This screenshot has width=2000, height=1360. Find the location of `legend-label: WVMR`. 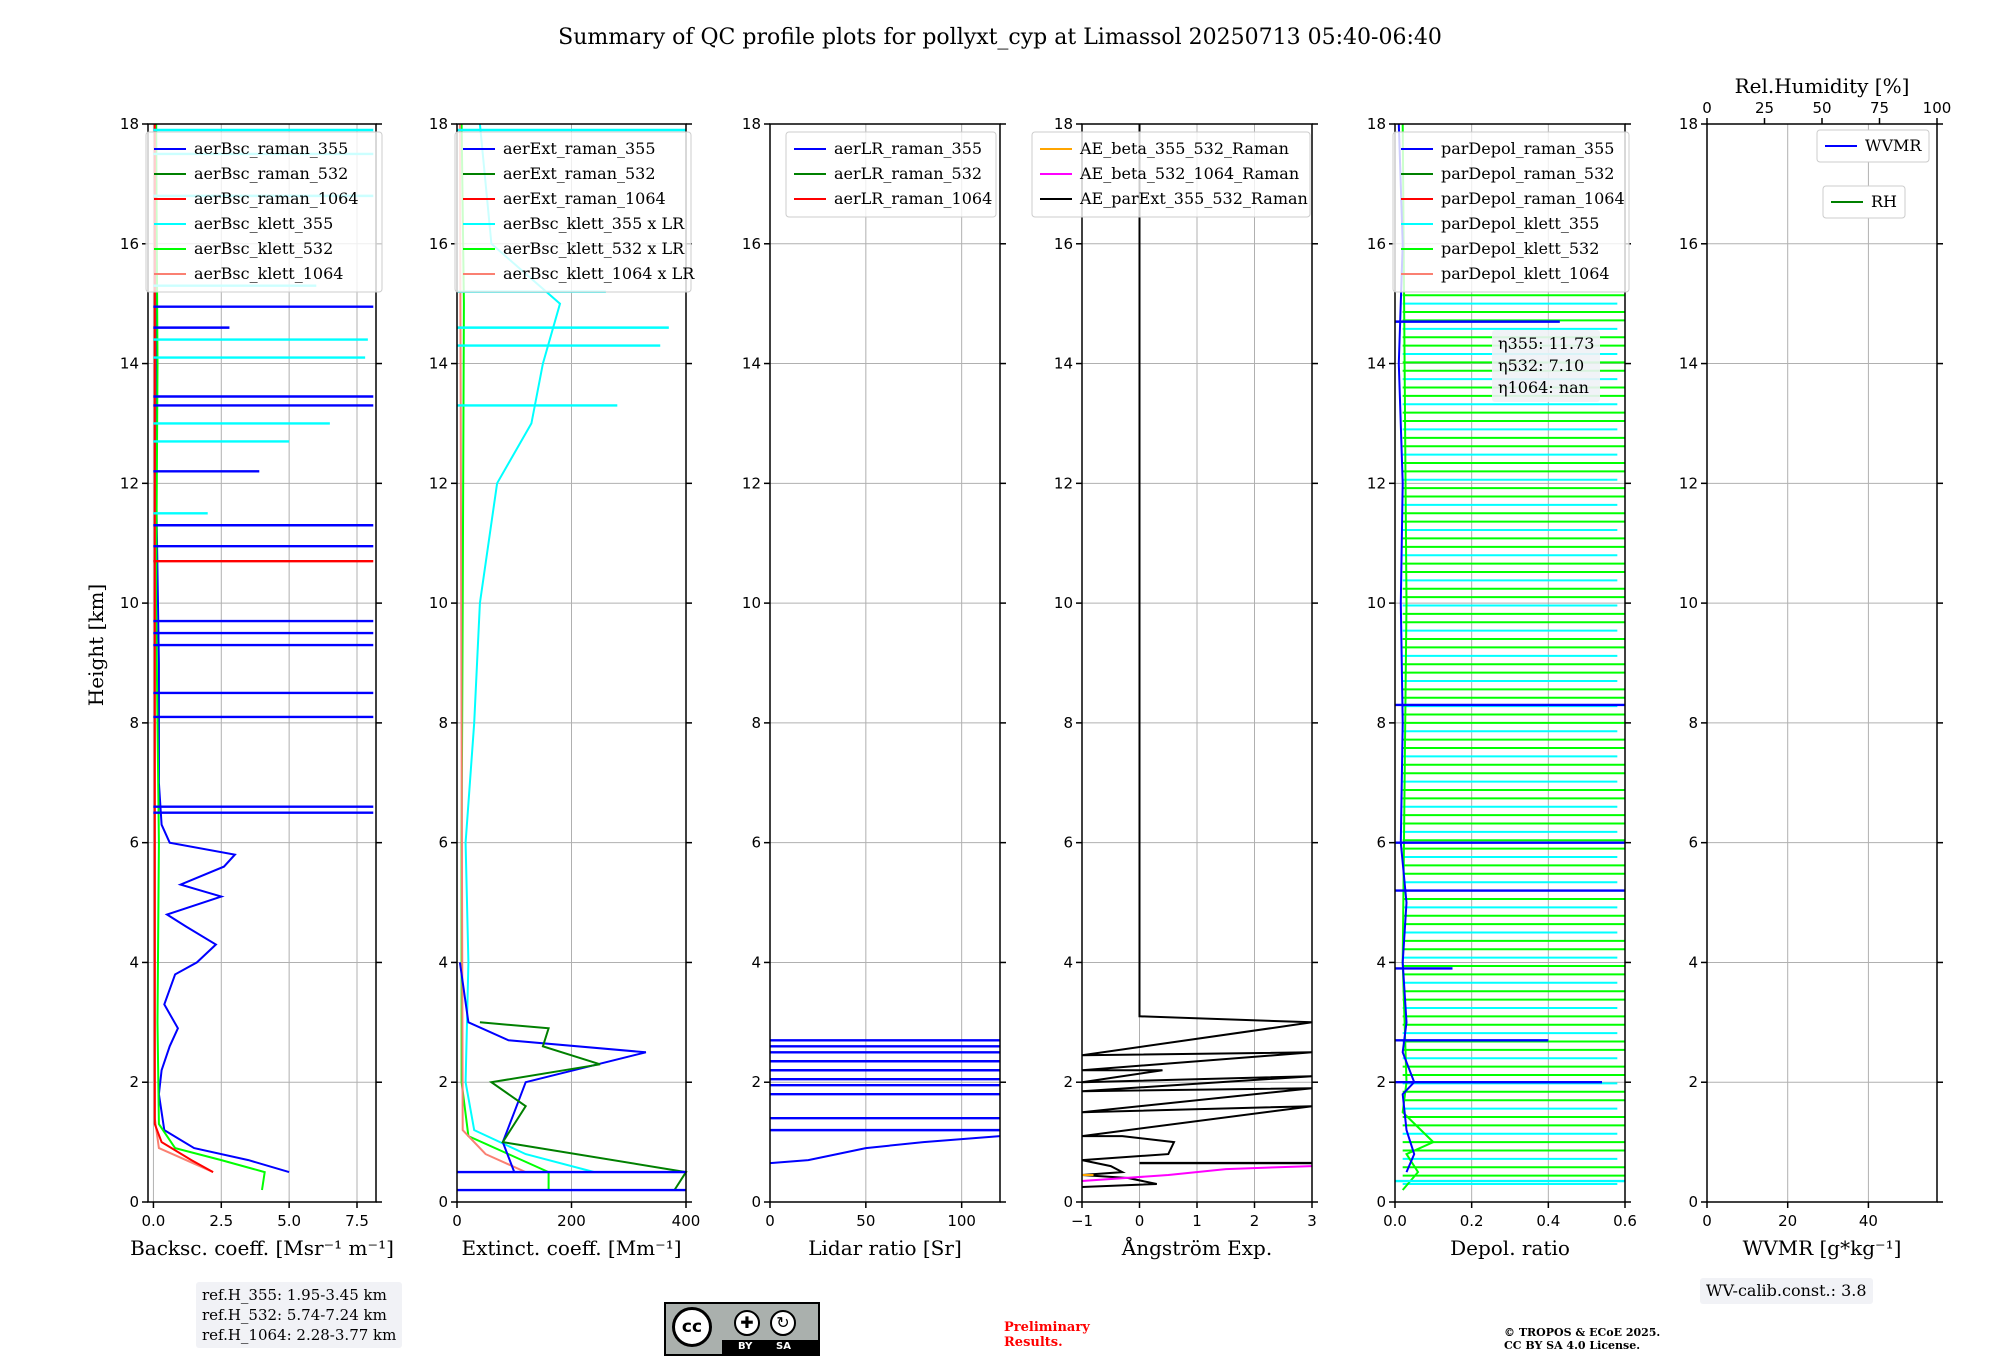

legend-label: WVMR is located at coordinates (1893, 145).